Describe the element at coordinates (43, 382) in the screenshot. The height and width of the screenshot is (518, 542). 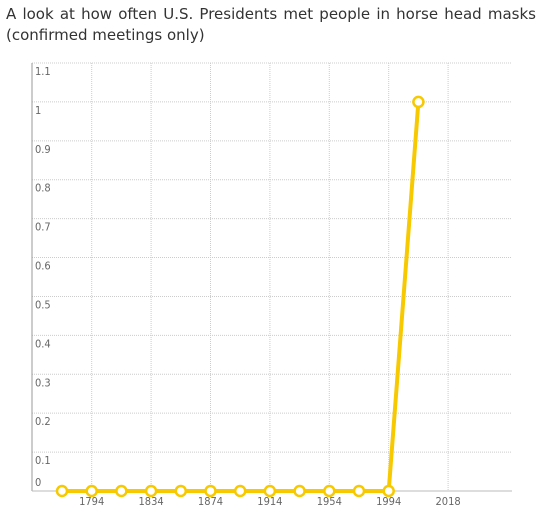
I see `y-tick-label: 0.3` at that location.